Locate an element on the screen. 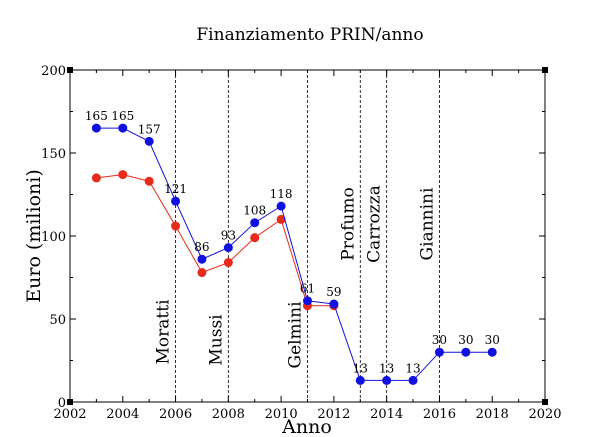  period-label: Giannini is located at coordinates (427, 223).